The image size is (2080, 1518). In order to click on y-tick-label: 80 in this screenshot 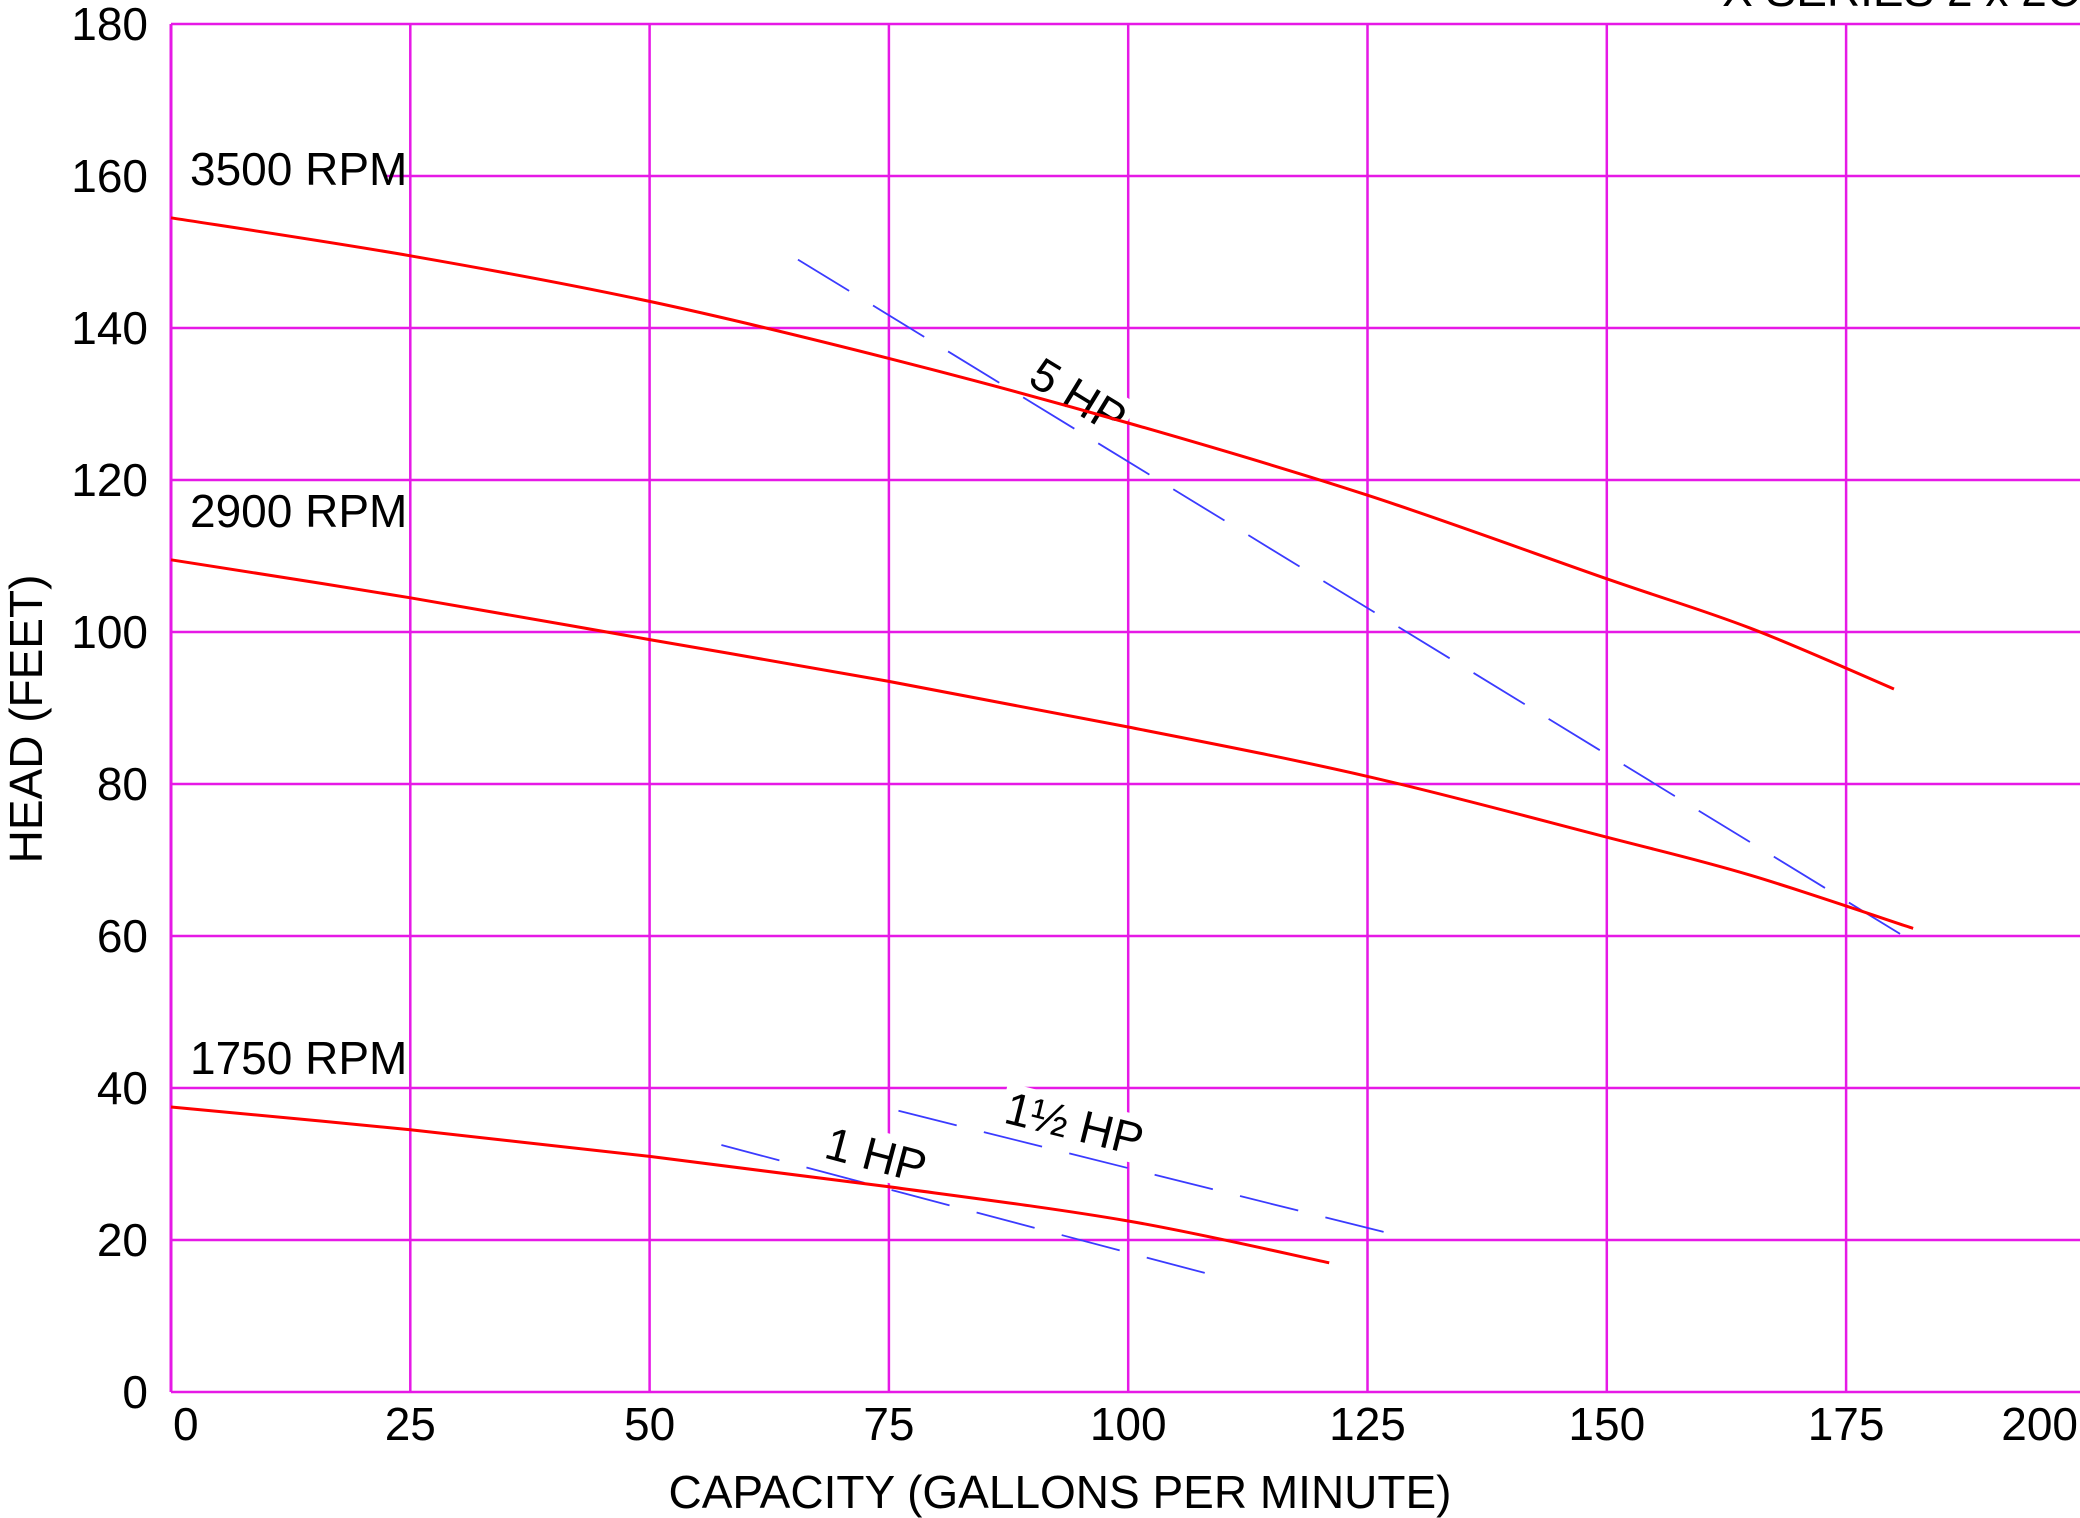, I will do `click(122, 784)`.